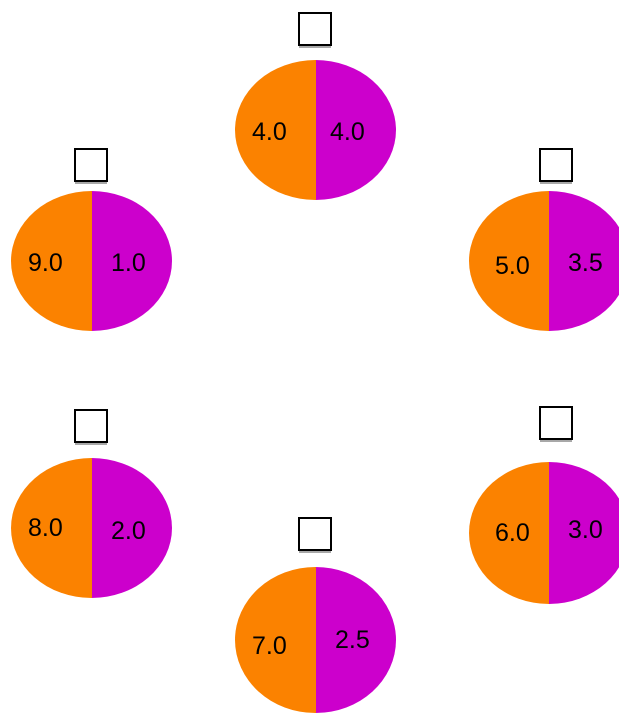 The image size is (619, 713). I want to click on left-value: 8.0, so click(45, 528).